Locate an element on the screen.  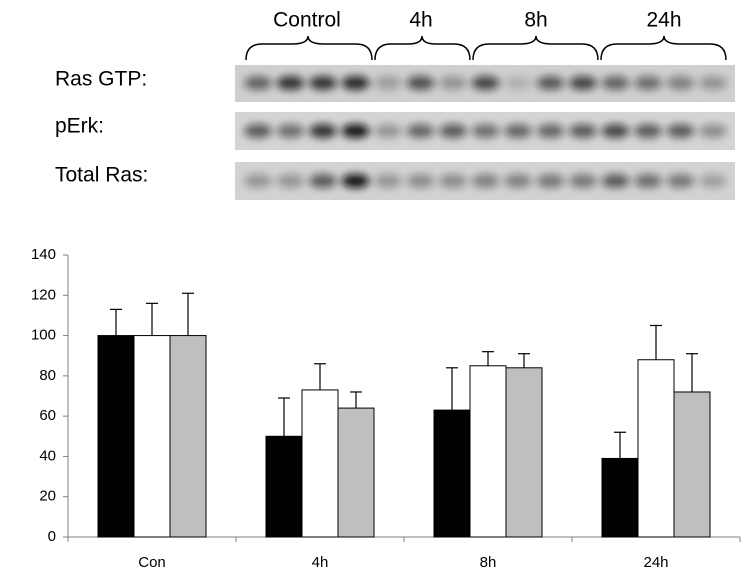
braces is located at coordinates (486, 48).